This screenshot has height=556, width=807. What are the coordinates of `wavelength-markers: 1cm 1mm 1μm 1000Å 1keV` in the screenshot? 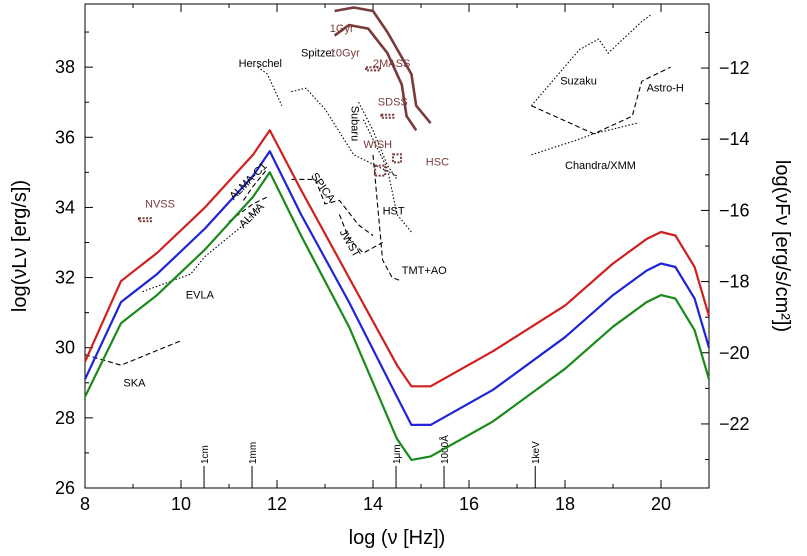 It's located at (371, 461).